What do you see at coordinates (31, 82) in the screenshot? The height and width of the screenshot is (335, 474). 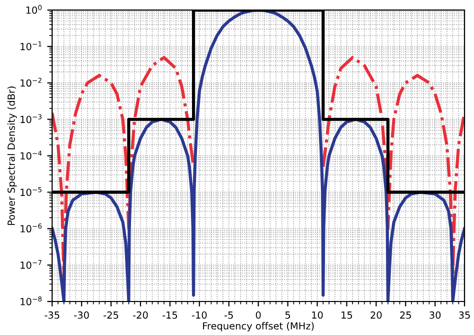 I see `y-tick-label: 10$^{−2}$` at bounding box center [31, 82].